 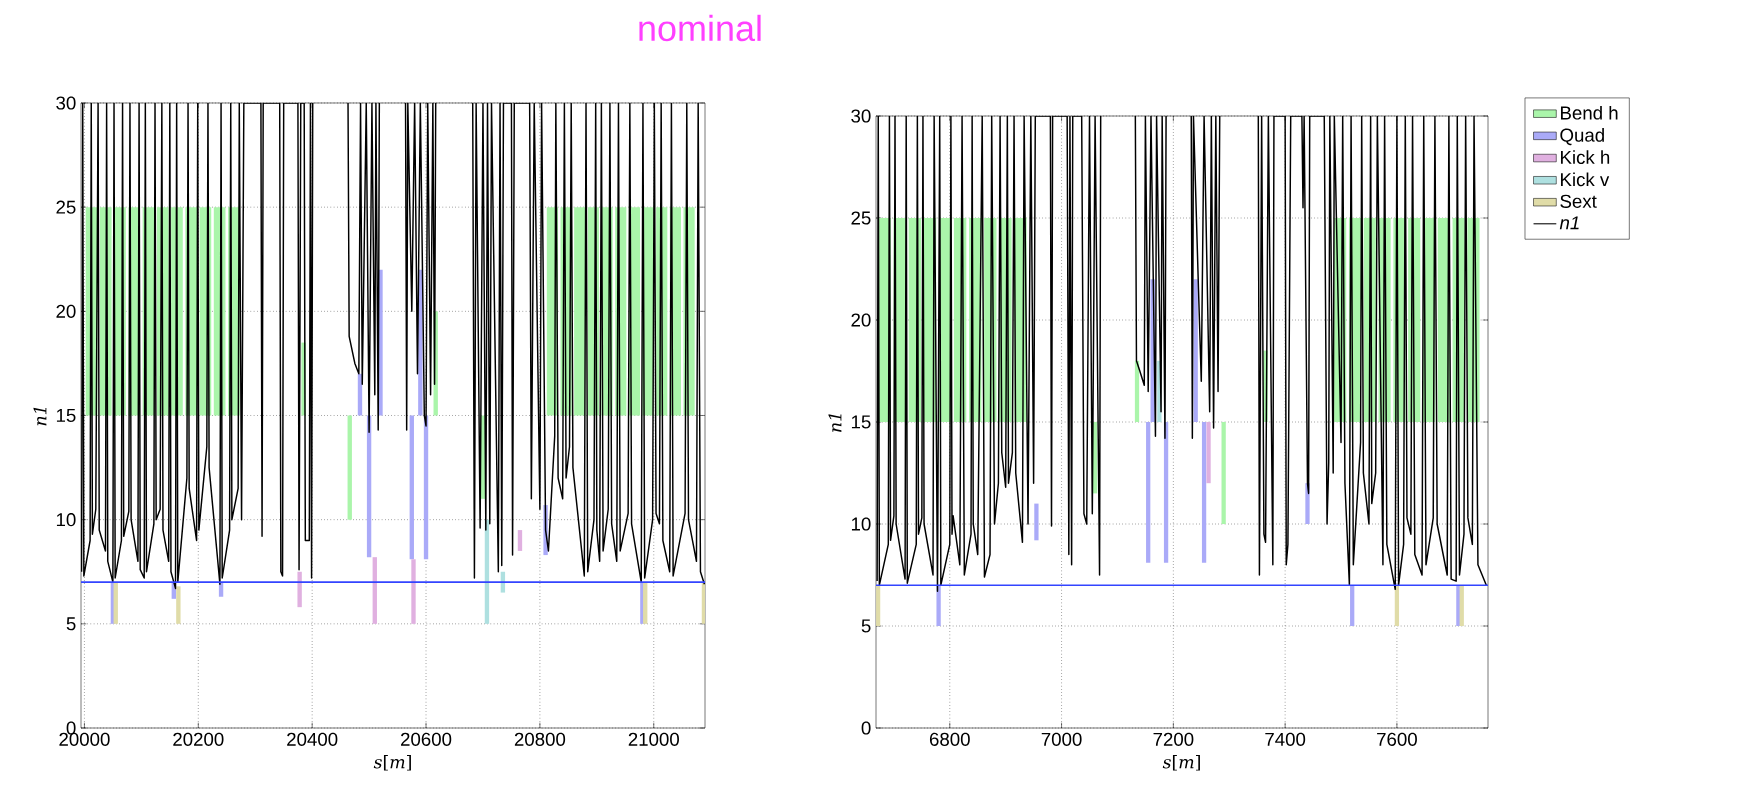 I want to click on x-tick-label: 20200, so click(x=198, y=739).